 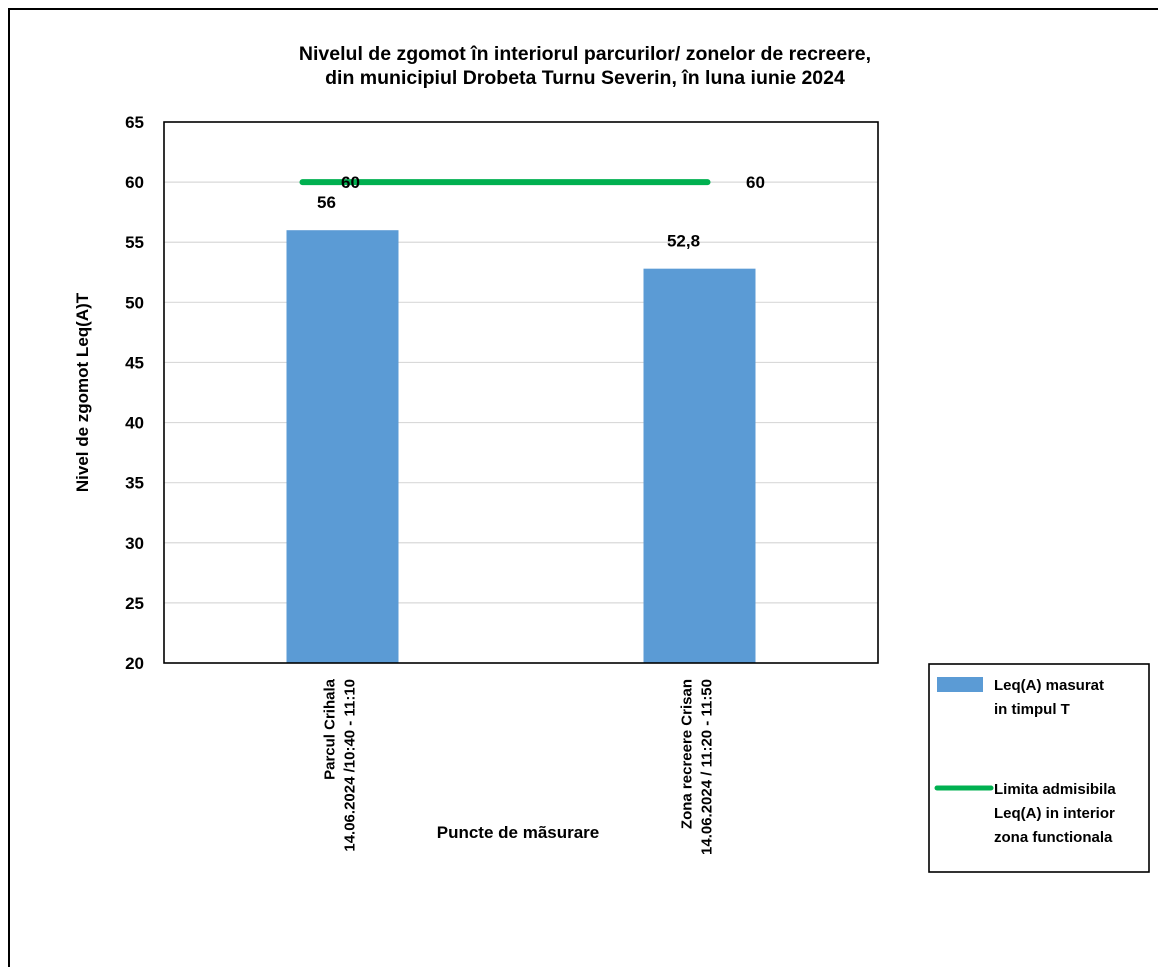 What do you see at coordinates (134, 423) in the screenshot?
I see `y-tick-label: 40` at bounding box center [134, 423].